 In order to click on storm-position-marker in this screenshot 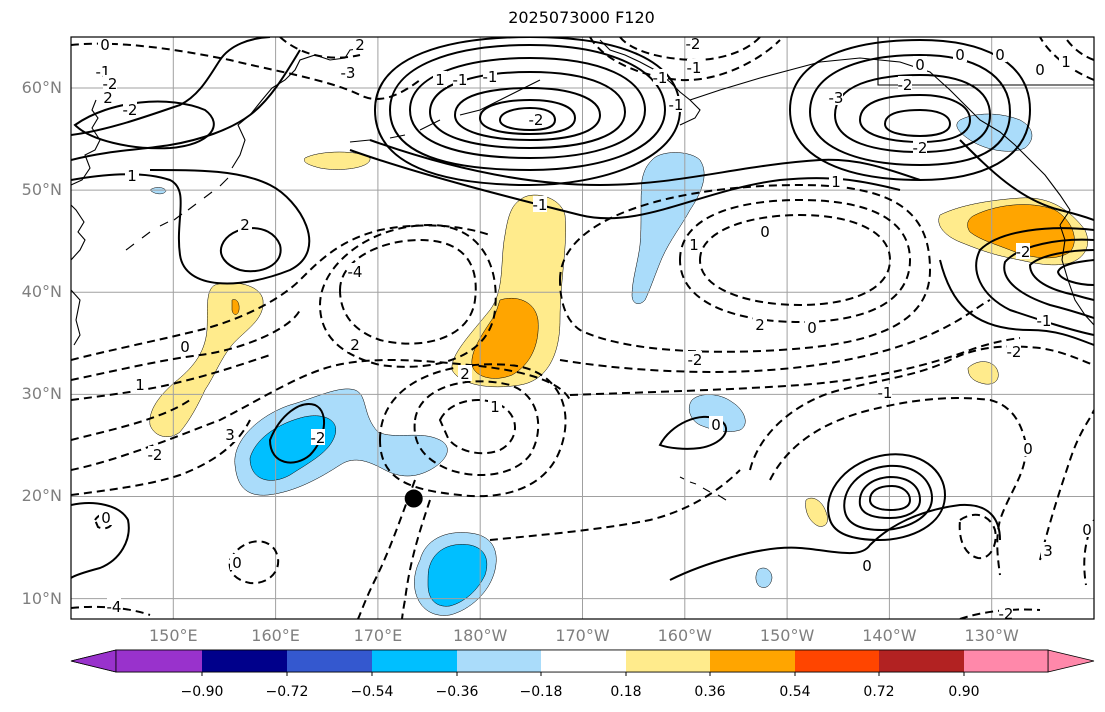, I will do `click(413, 498)`.